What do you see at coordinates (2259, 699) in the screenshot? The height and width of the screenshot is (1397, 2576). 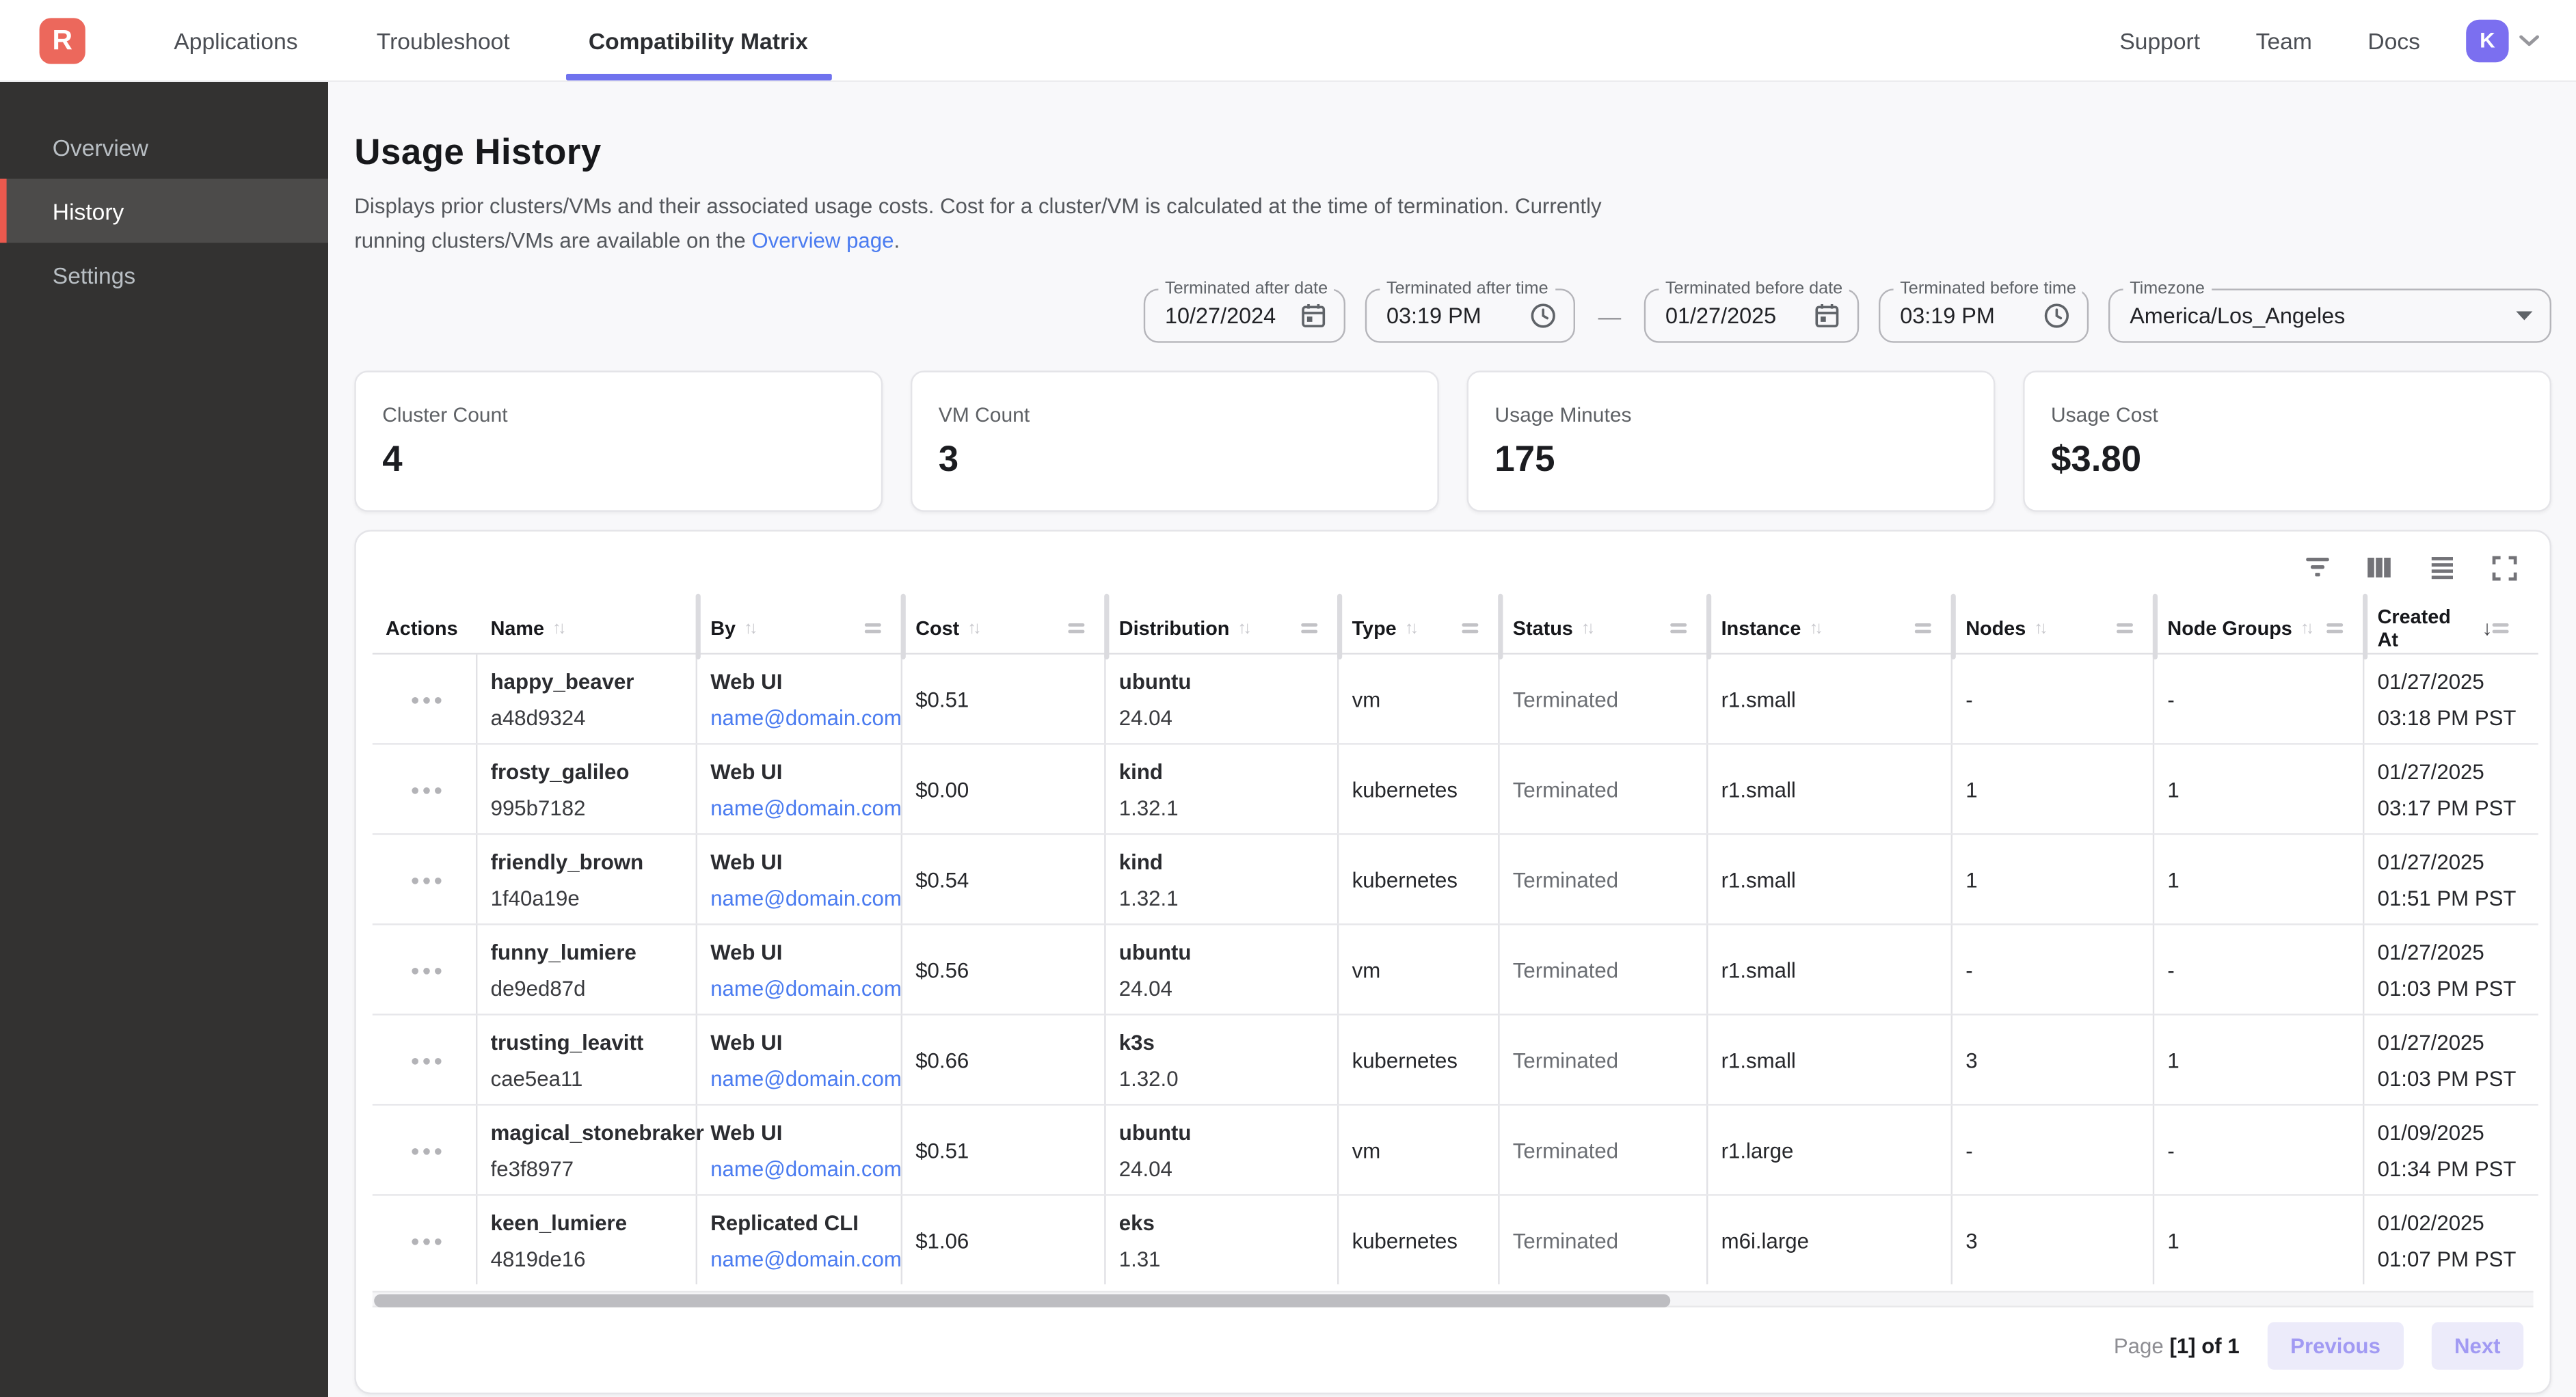 I see `cell-node_groups: -` at bounding box center [2259, 699].